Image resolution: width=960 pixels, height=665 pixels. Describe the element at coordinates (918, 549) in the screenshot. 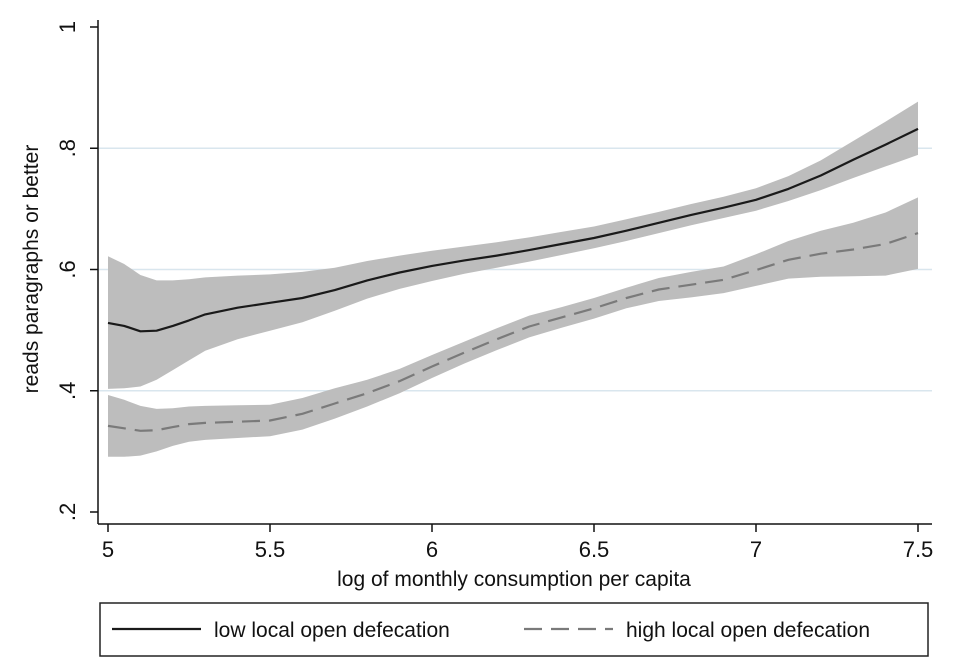

I see `x-tick-label: 7.5` at that location.